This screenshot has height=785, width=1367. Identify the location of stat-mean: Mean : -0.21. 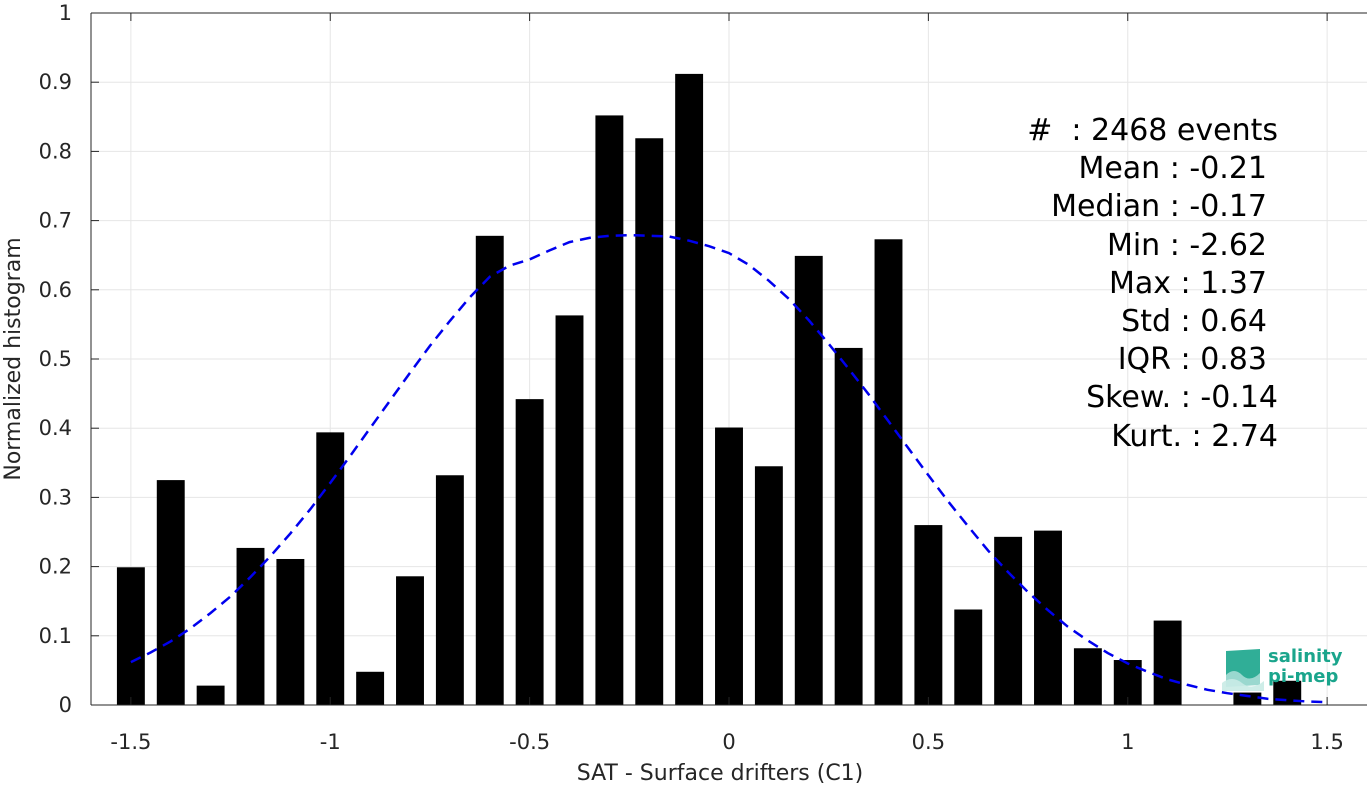
(1172, 169).